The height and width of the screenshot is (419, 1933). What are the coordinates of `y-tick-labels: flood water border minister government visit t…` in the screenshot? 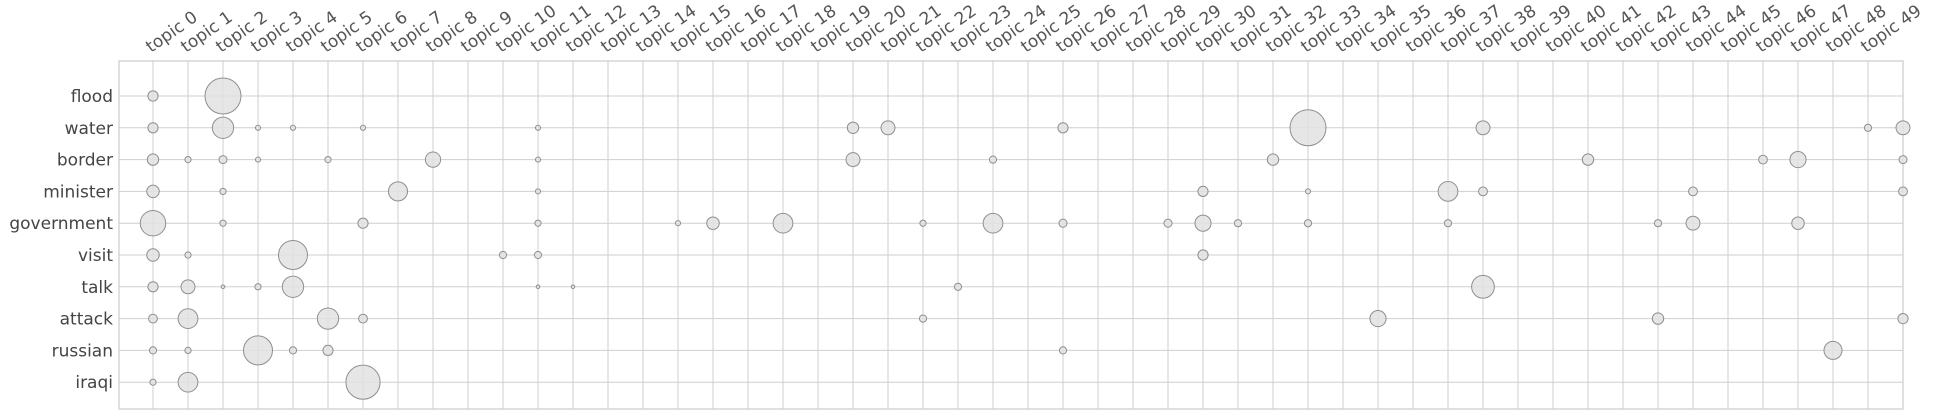 It's located at (61, 240).